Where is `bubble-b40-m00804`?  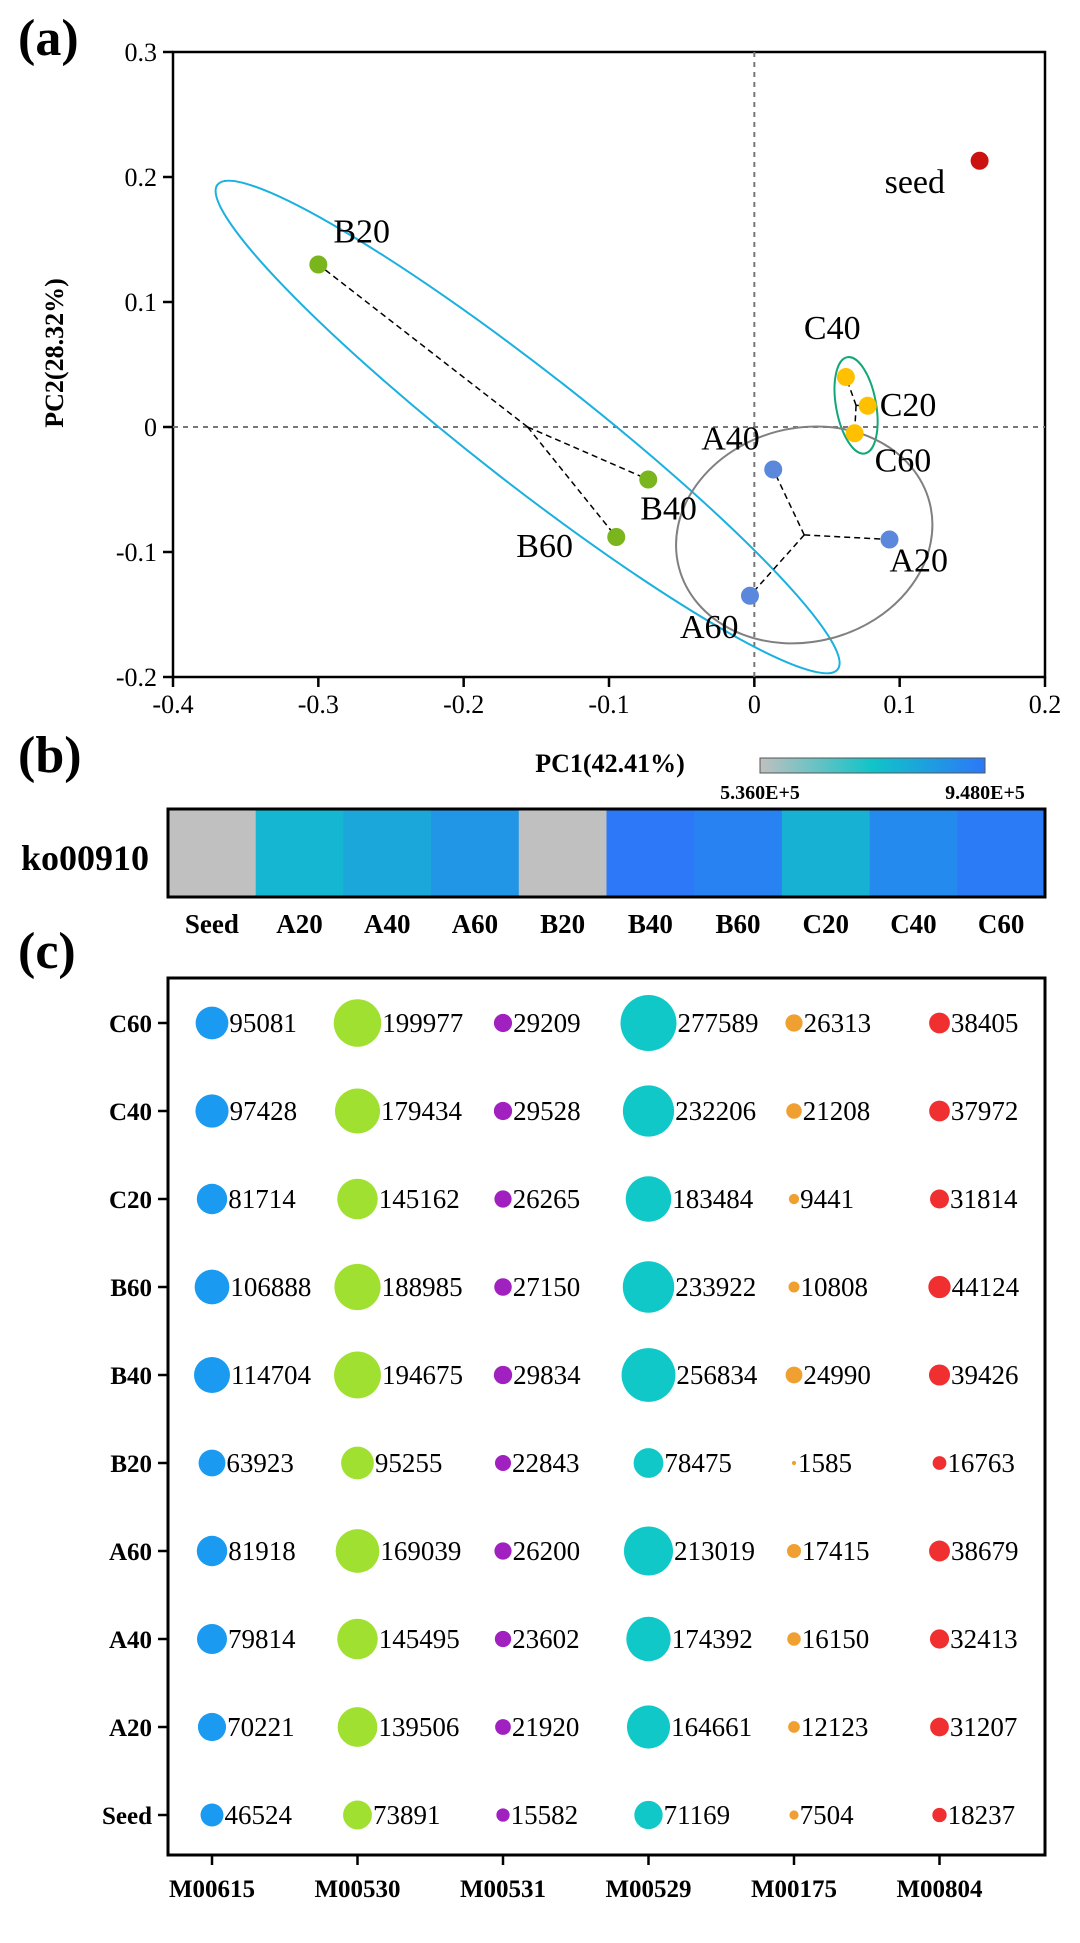 bubble-b40-m00804 is located at coordinates (939, 1375).